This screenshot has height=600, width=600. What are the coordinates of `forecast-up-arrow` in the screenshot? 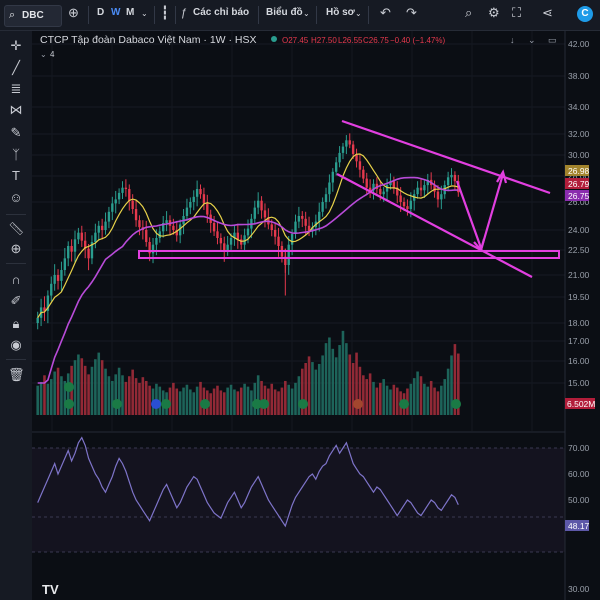 It's located at (492, 212).